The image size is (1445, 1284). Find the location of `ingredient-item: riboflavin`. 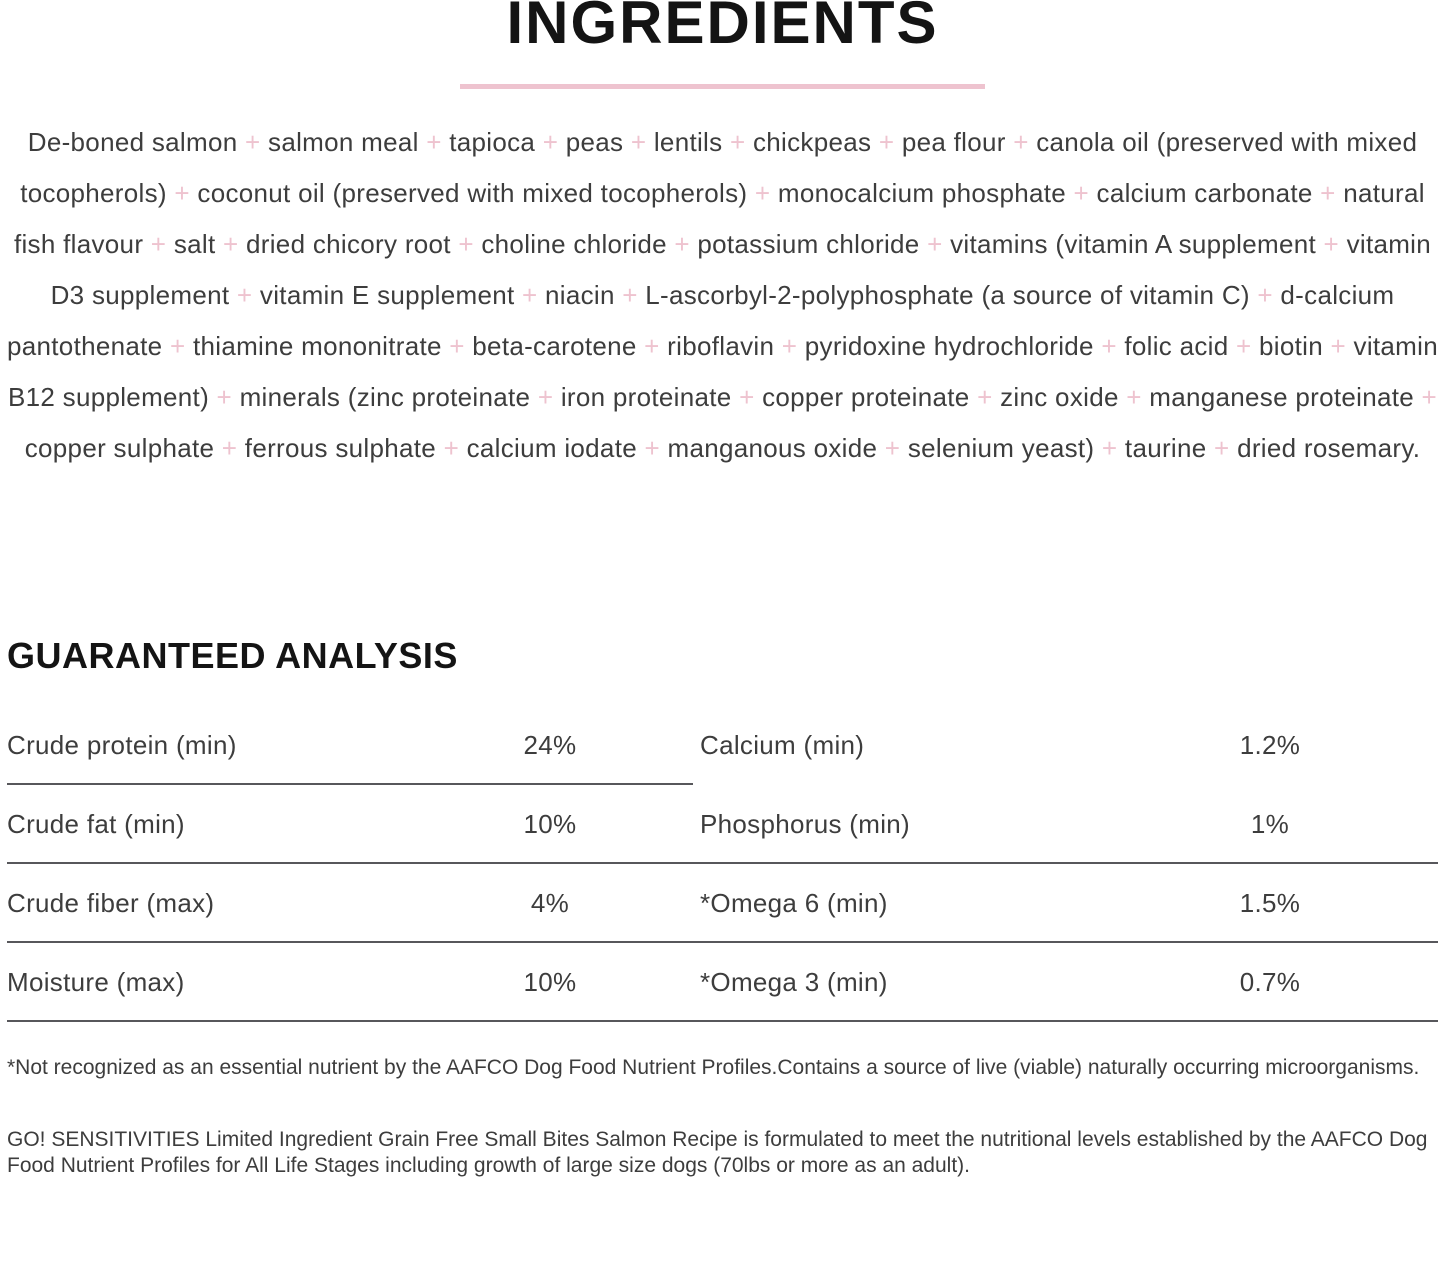

ingredient-item: riboflavin is located at coordinates (721, 346).